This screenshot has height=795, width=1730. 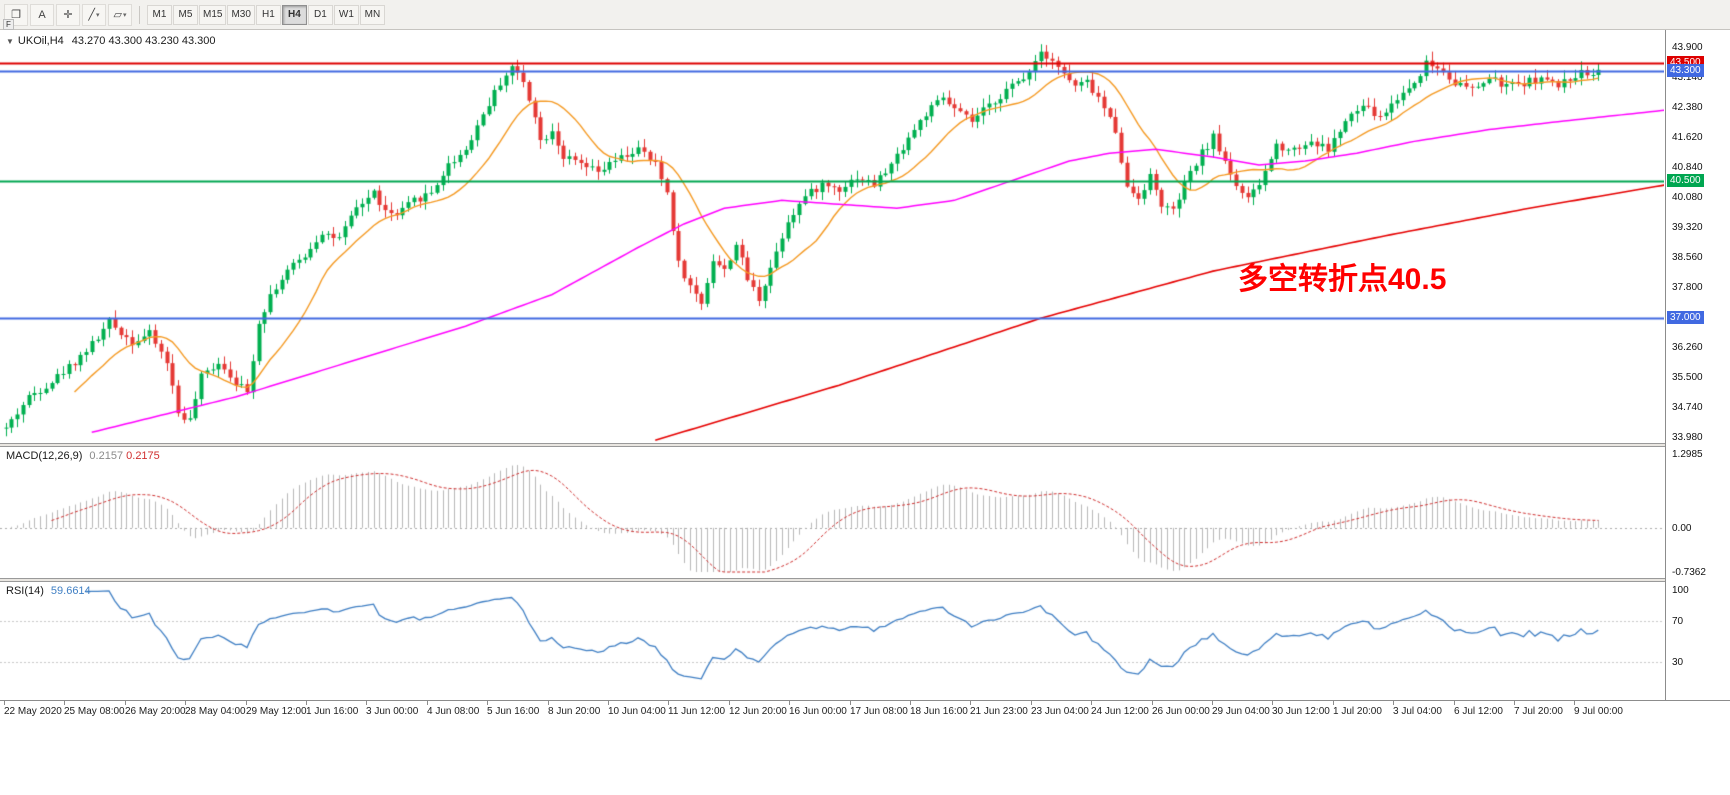 I want to click on time-axis-label: 28 May 04:00, so click(x=215, y=711).